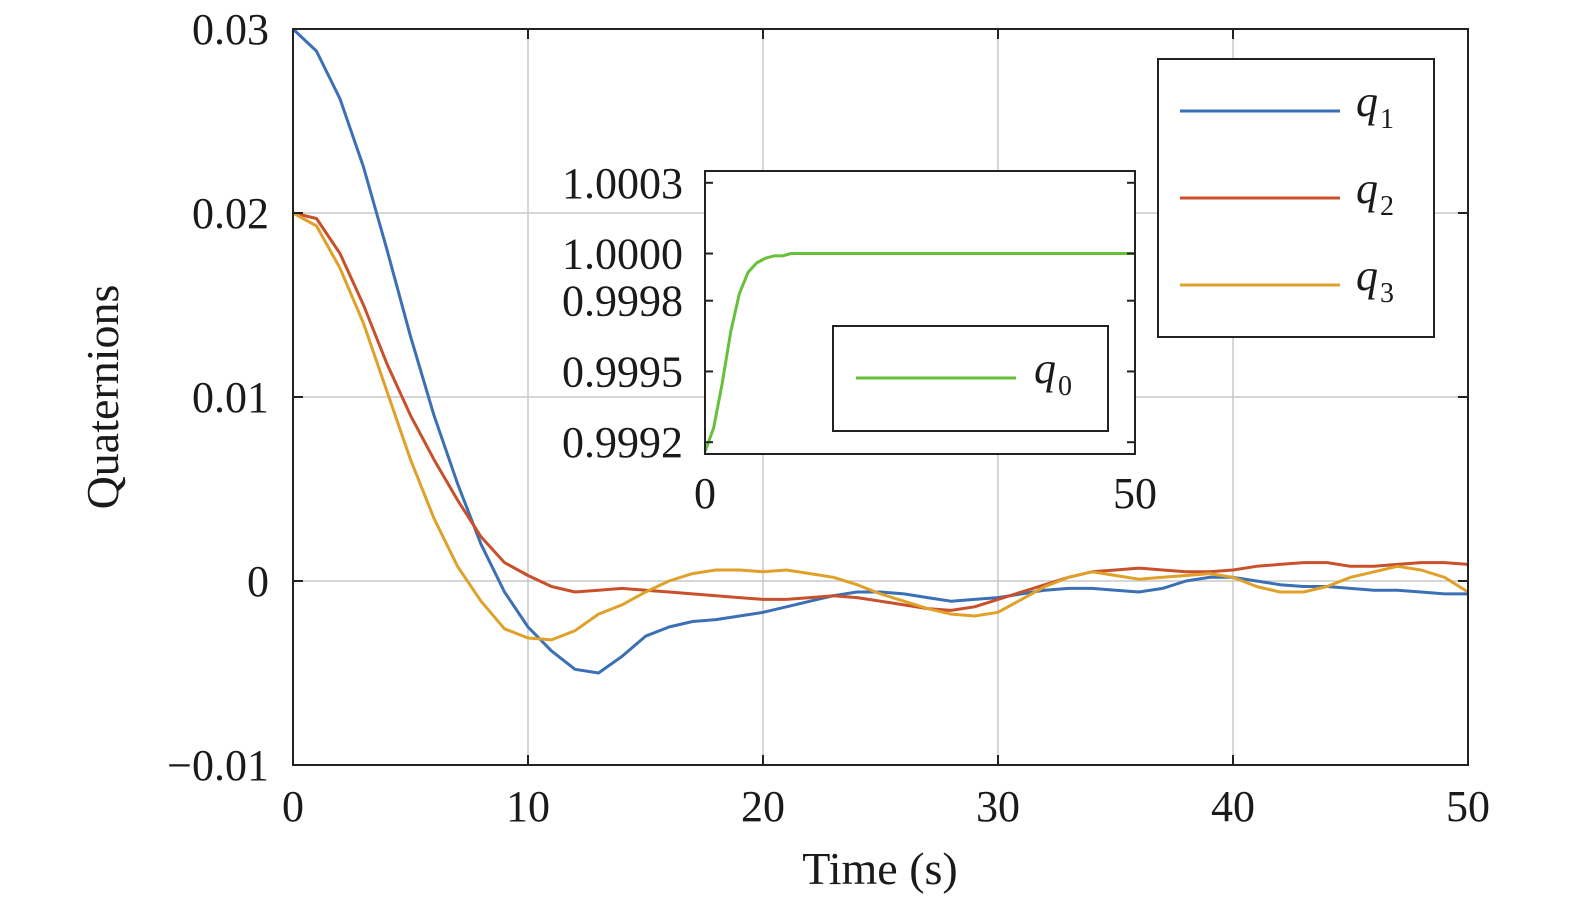 The width and height of the screenshot is (1575, 904). I want to click on y-tick-label: −0.01, so click(218, 765).